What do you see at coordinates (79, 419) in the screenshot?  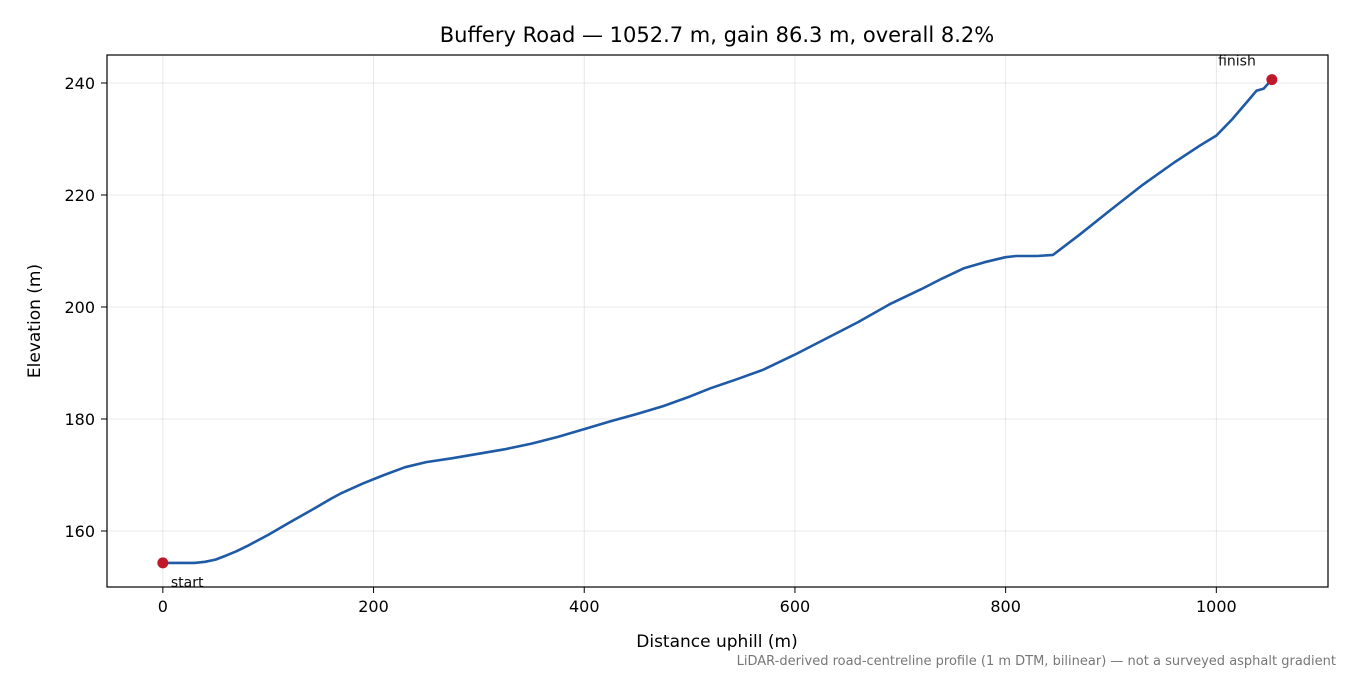 I see `y-tick-label: 180` at bounding box center [79, 419].